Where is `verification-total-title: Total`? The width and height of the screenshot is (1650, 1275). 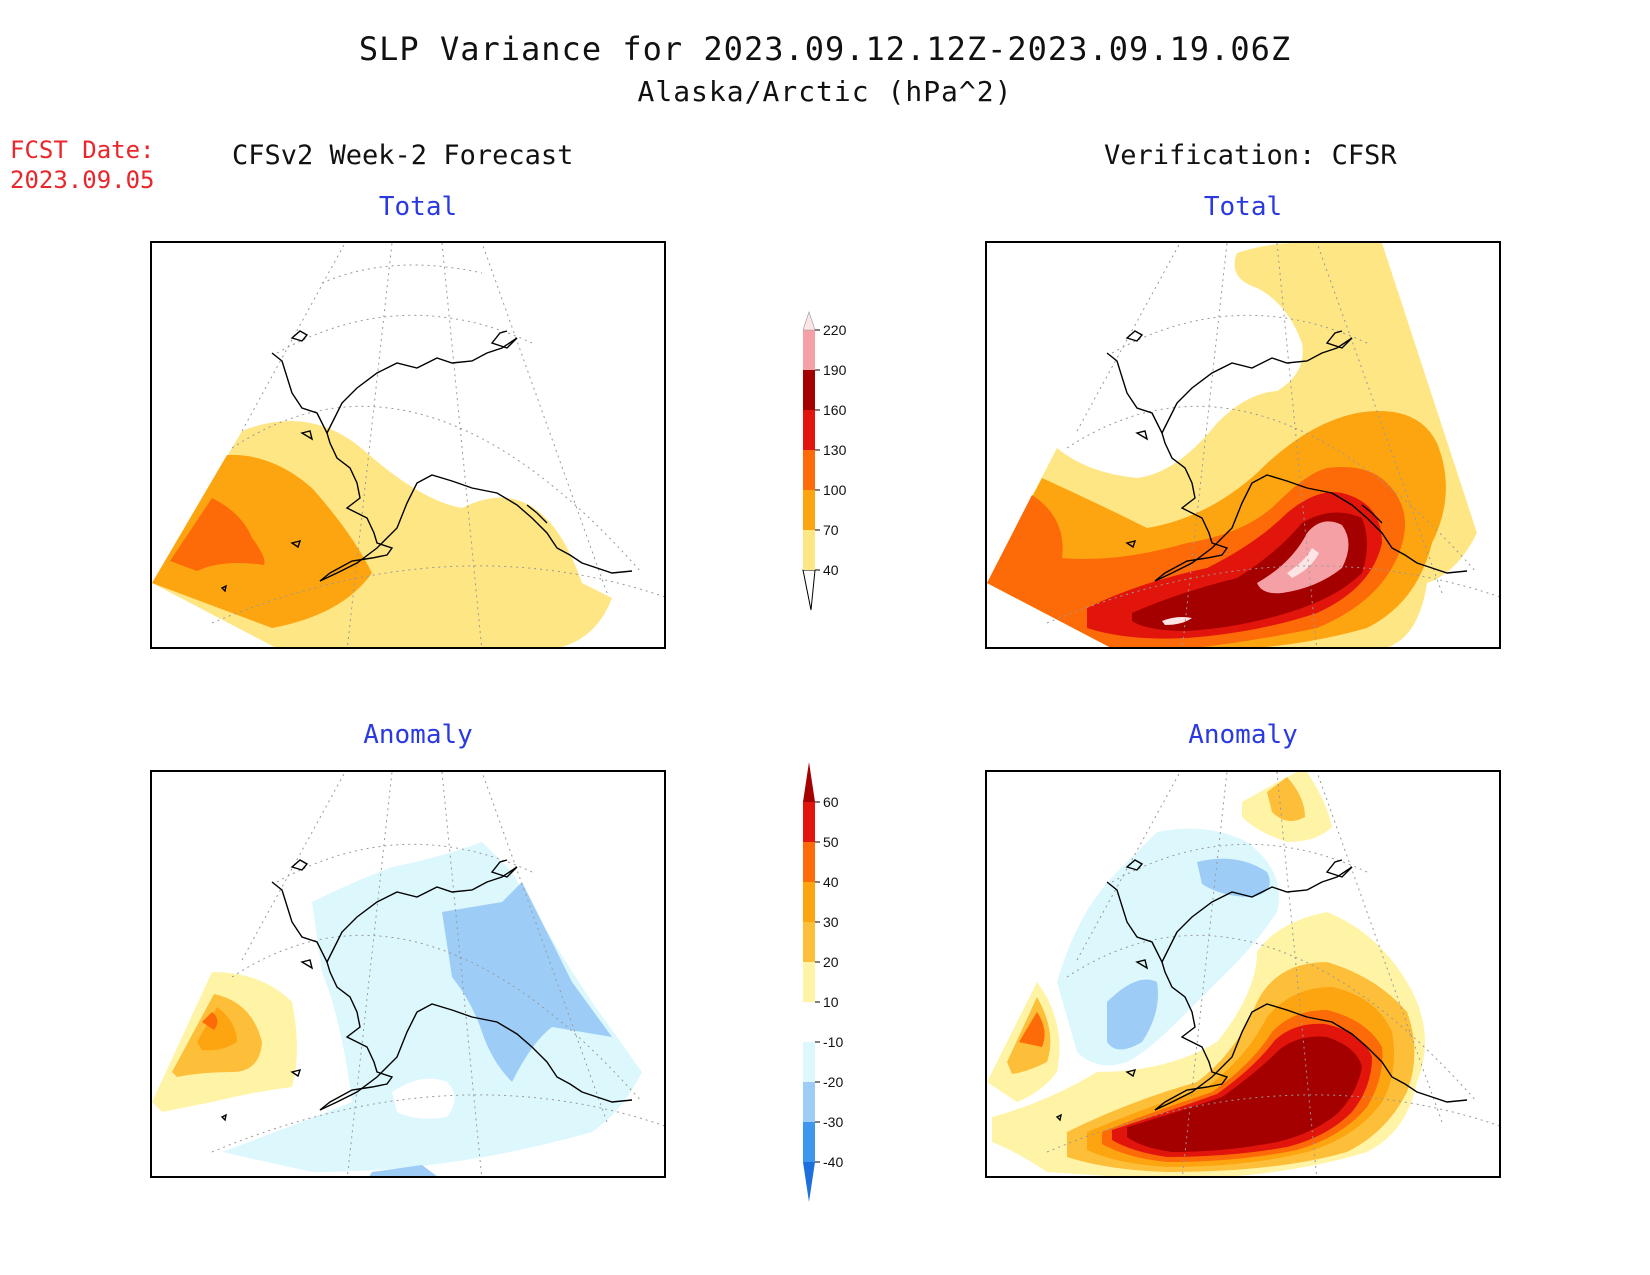
verification-total-title: Total is located at coordinates (1243, 207).